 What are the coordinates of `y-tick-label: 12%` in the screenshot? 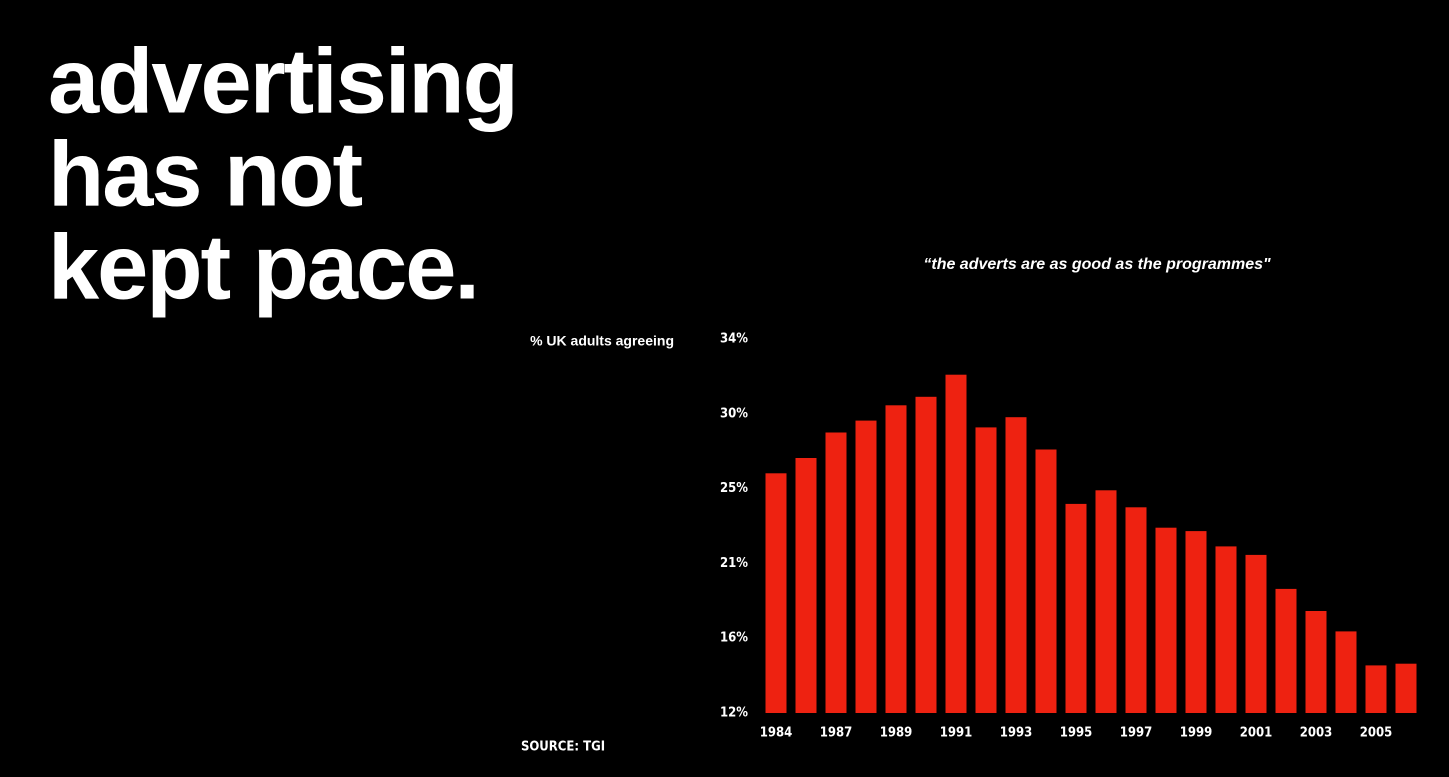 It's located at (734, 713).